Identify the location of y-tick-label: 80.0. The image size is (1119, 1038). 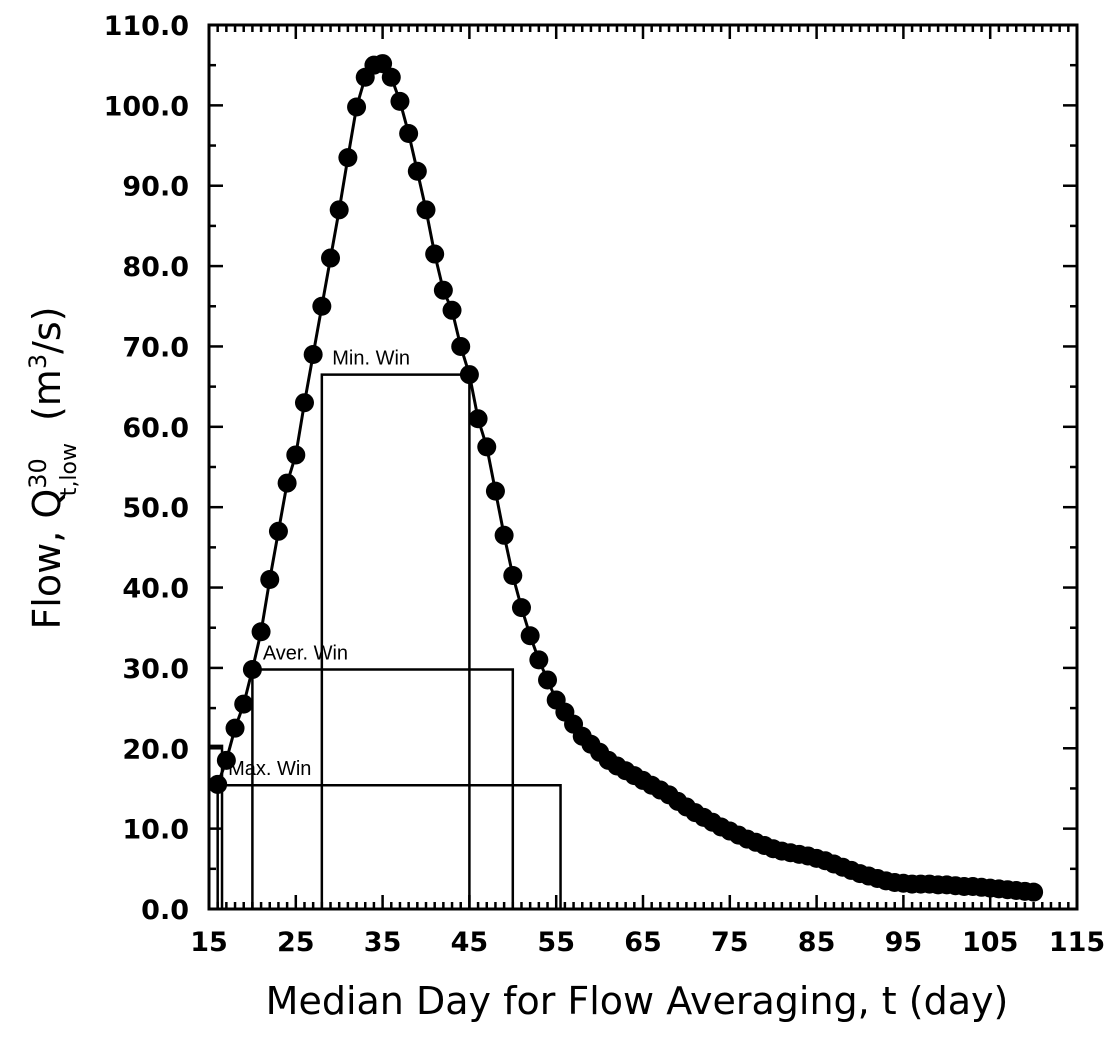
(155, 267).